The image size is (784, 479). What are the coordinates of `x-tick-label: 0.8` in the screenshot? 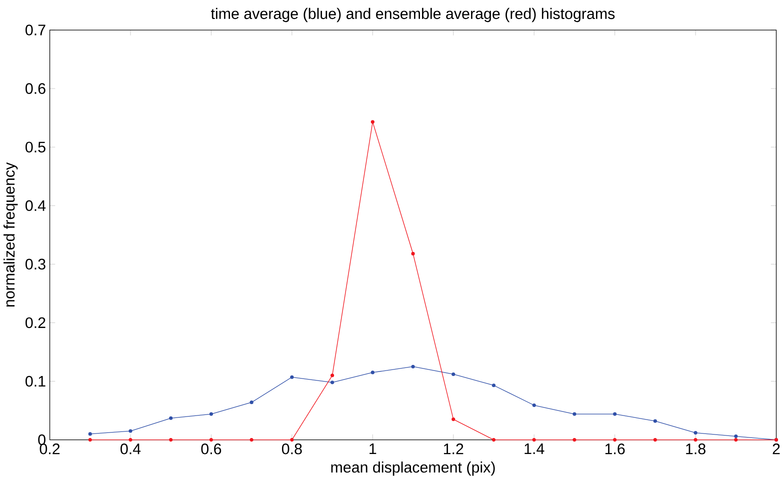 It's located at (292, 448).